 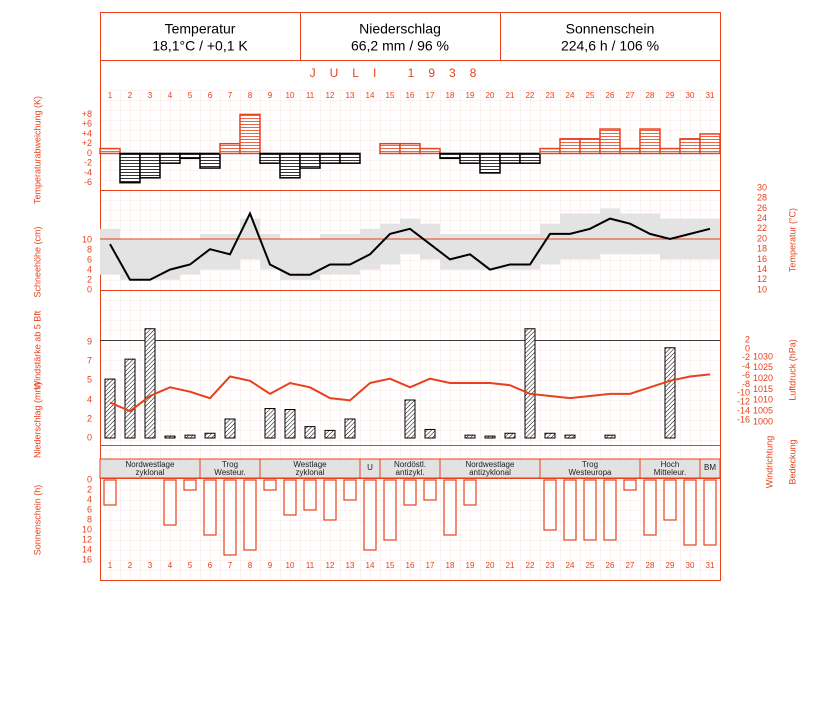 What do you see at coordinates (89, 341) in the screenshot?
I see `tick-label: 9` at bounding box center [89, 341].